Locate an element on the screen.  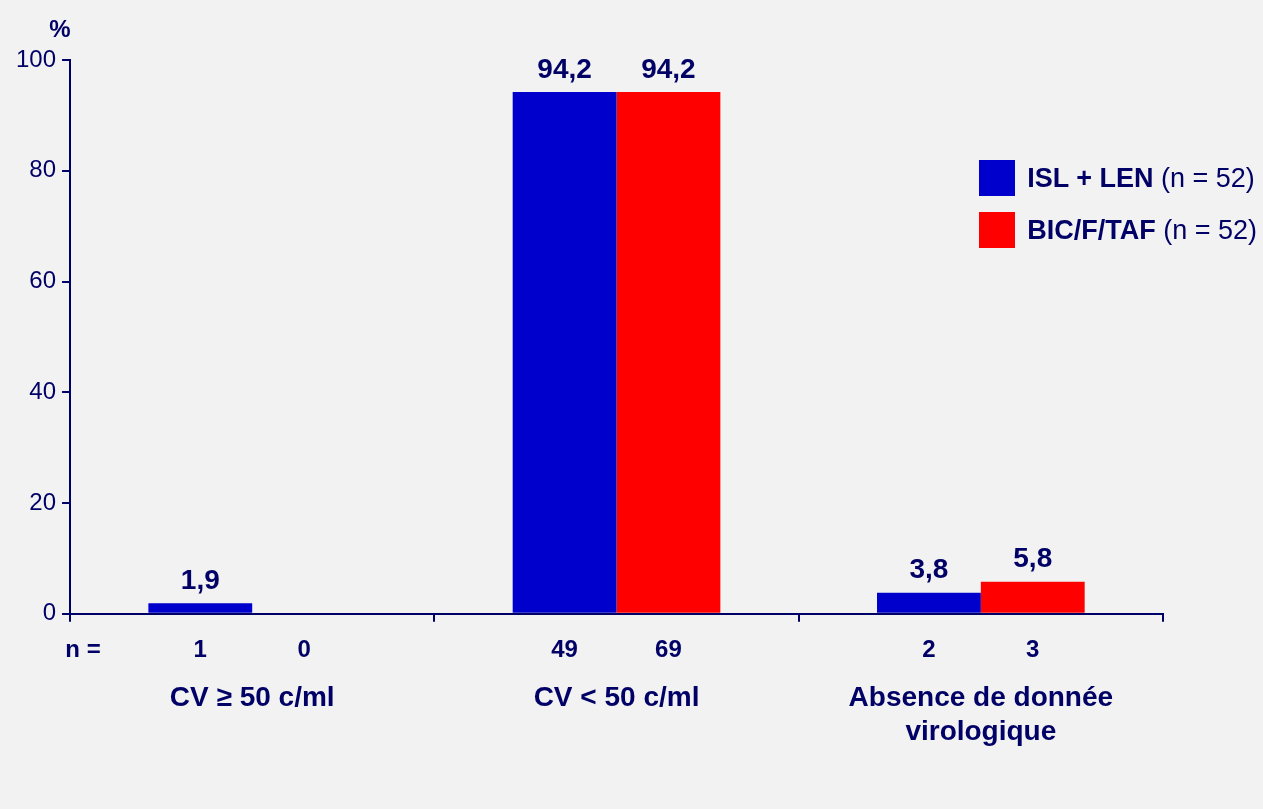
y-tick-label: 20 is located at coordinates (43, 501).